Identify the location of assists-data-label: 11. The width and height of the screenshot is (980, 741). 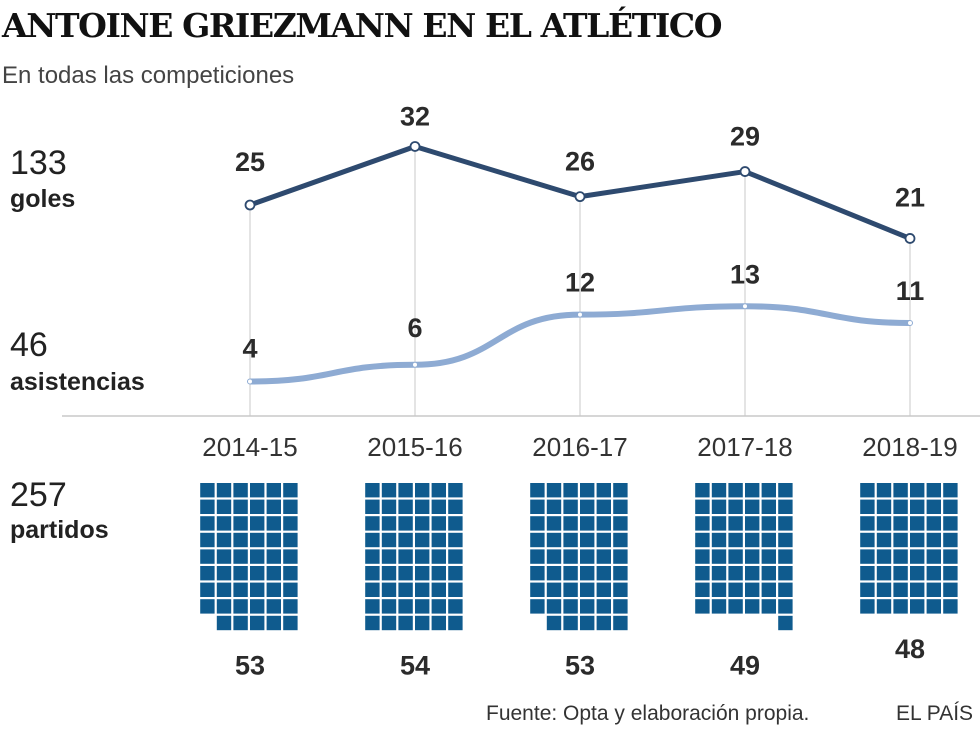
(910, 291).